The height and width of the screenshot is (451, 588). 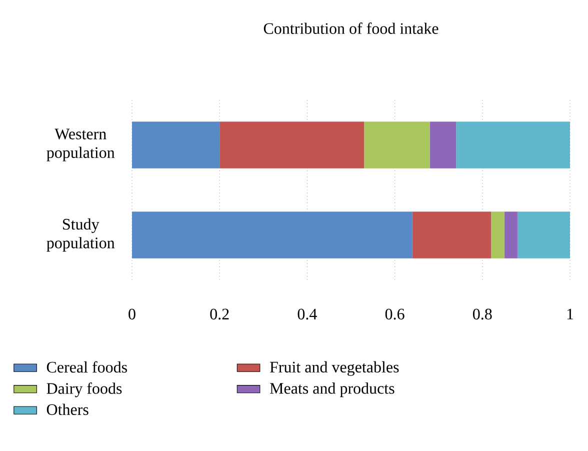 What do you see at coordinates (332, 390) in the screenshot?
I see `legend-label: Meats and products` at bounding box center [332, 390].